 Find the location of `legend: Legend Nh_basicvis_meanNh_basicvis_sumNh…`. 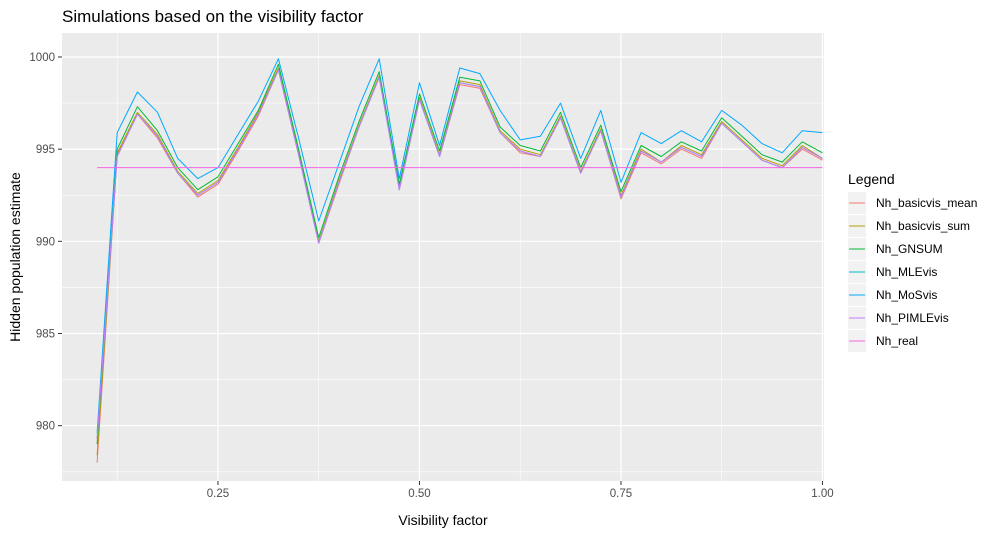

legend: Legend Nh_basicvis_meanNh_basicvis_sumNh… is located at coordinates (912, 261).